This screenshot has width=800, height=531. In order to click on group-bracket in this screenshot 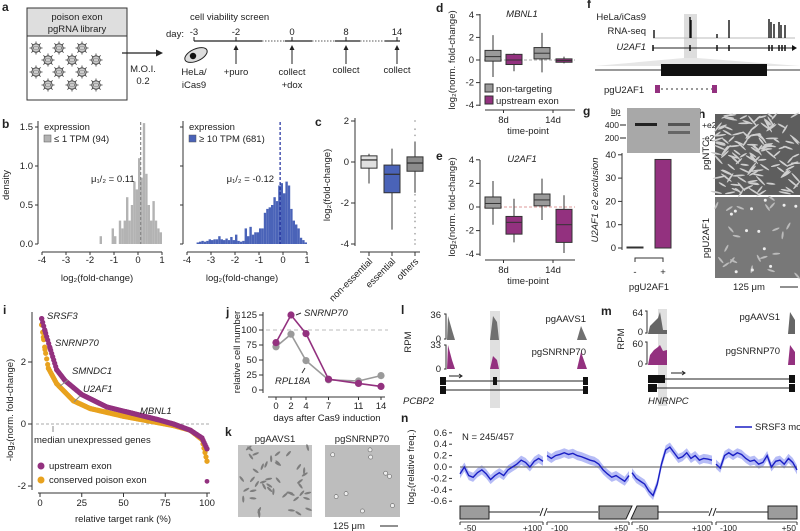, I will do `click(649, 259)`.